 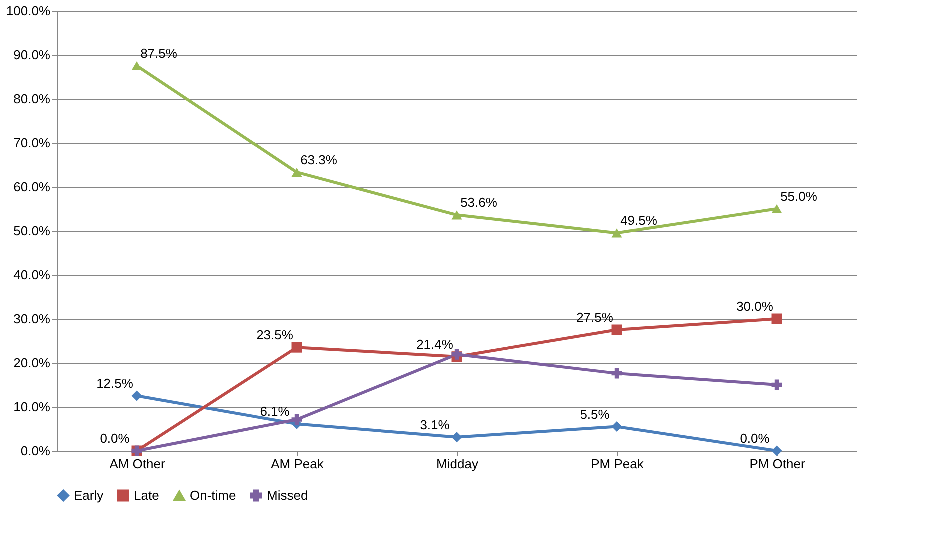 I want to click on y-tick-label: 60.0%, so click(x=32, y=187).